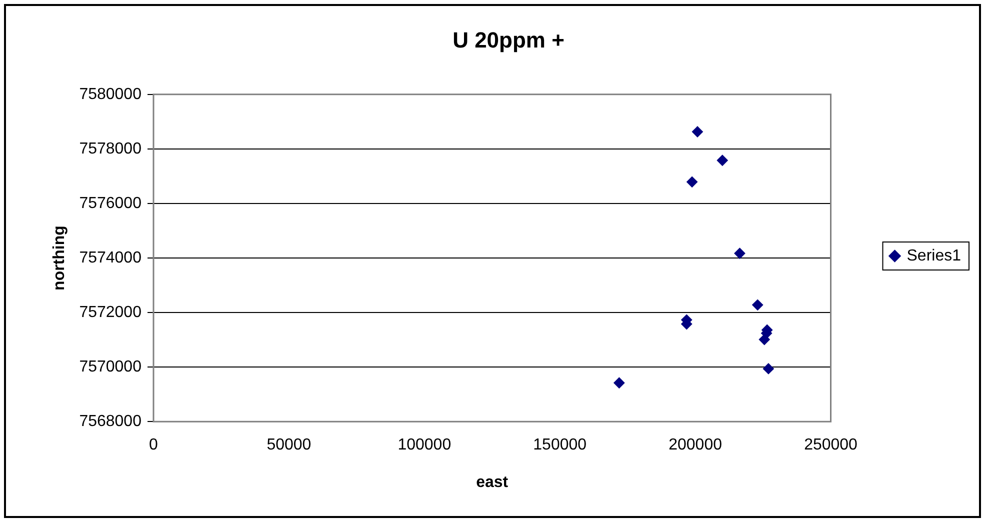  I want to click on x-axis-title: east, so click(492, 482).